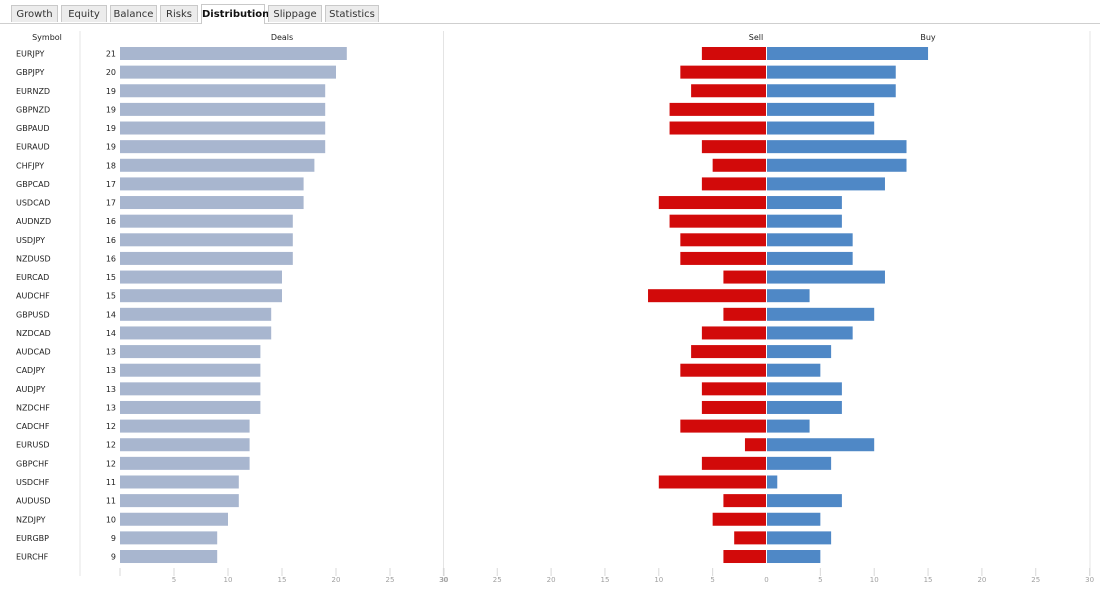 This screenshot has width=1100, height=596. I want to click on symbol-label: GBPNZD, so click(33, 109).